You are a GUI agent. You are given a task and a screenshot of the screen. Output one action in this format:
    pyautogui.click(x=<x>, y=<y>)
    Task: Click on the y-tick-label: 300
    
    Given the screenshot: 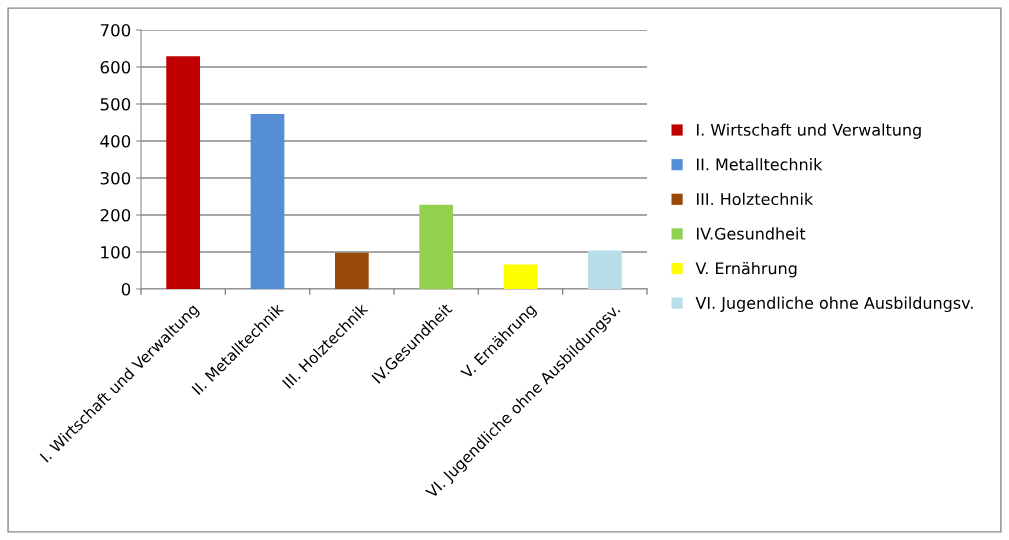 What is the action you would take?
    pyautogui.click(x=115, y=178)
    